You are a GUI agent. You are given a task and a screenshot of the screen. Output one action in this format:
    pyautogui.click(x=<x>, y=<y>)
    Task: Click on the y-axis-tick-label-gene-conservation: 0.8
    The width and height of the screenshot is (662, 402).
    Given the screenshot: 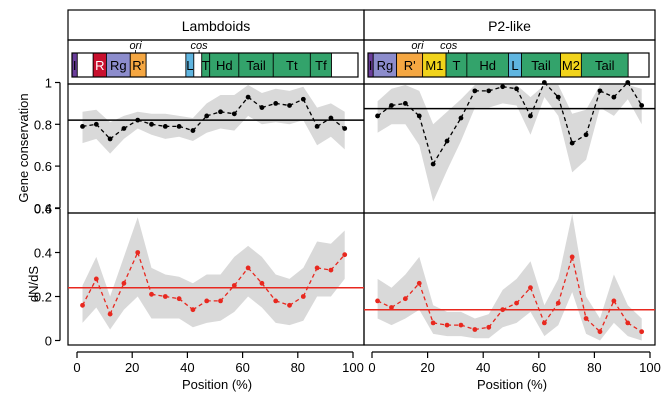 What is the action you would take?
    pyautogui.click(x=43, y=124)
    